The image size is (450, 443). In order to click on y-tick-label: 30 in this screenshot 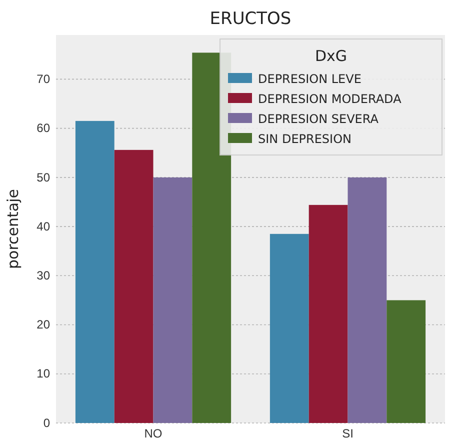, I will do `click(43, 275)`.